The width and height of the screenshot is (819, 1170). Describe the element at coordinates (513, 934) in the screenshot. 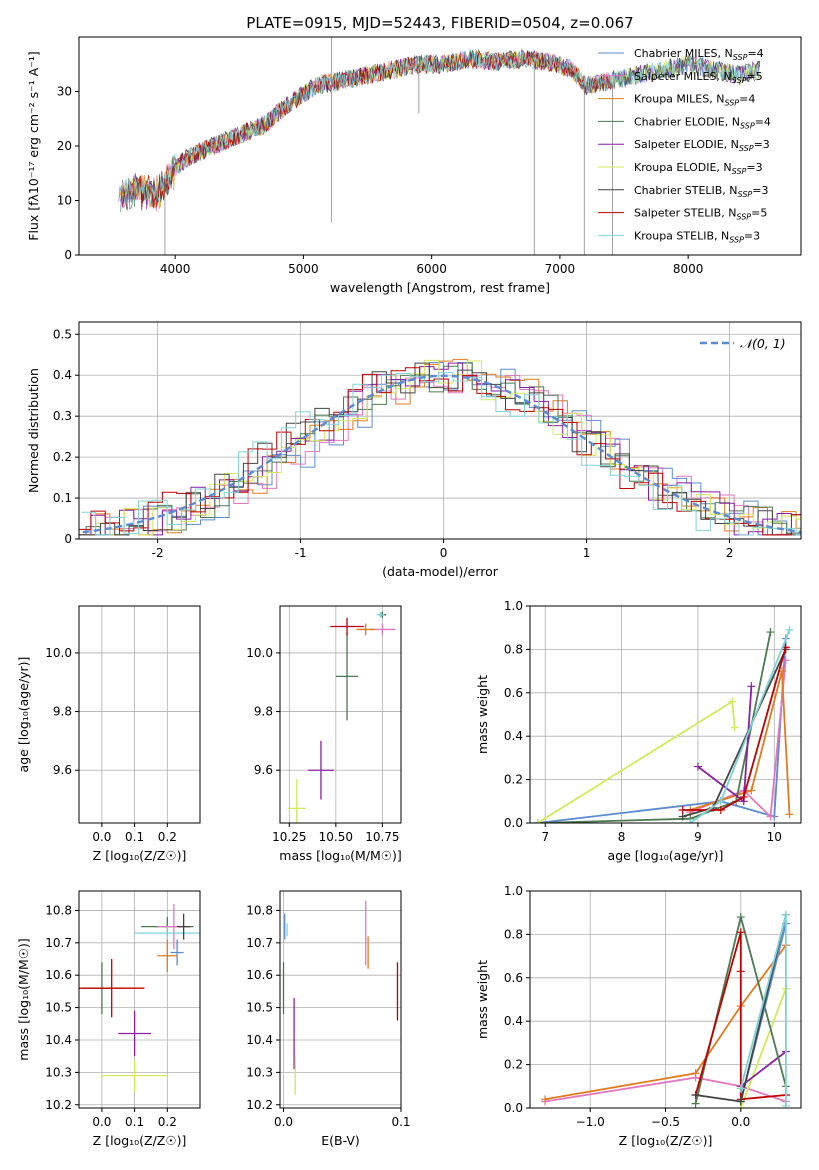

I see `y-tick-label: 0.8` at that location.